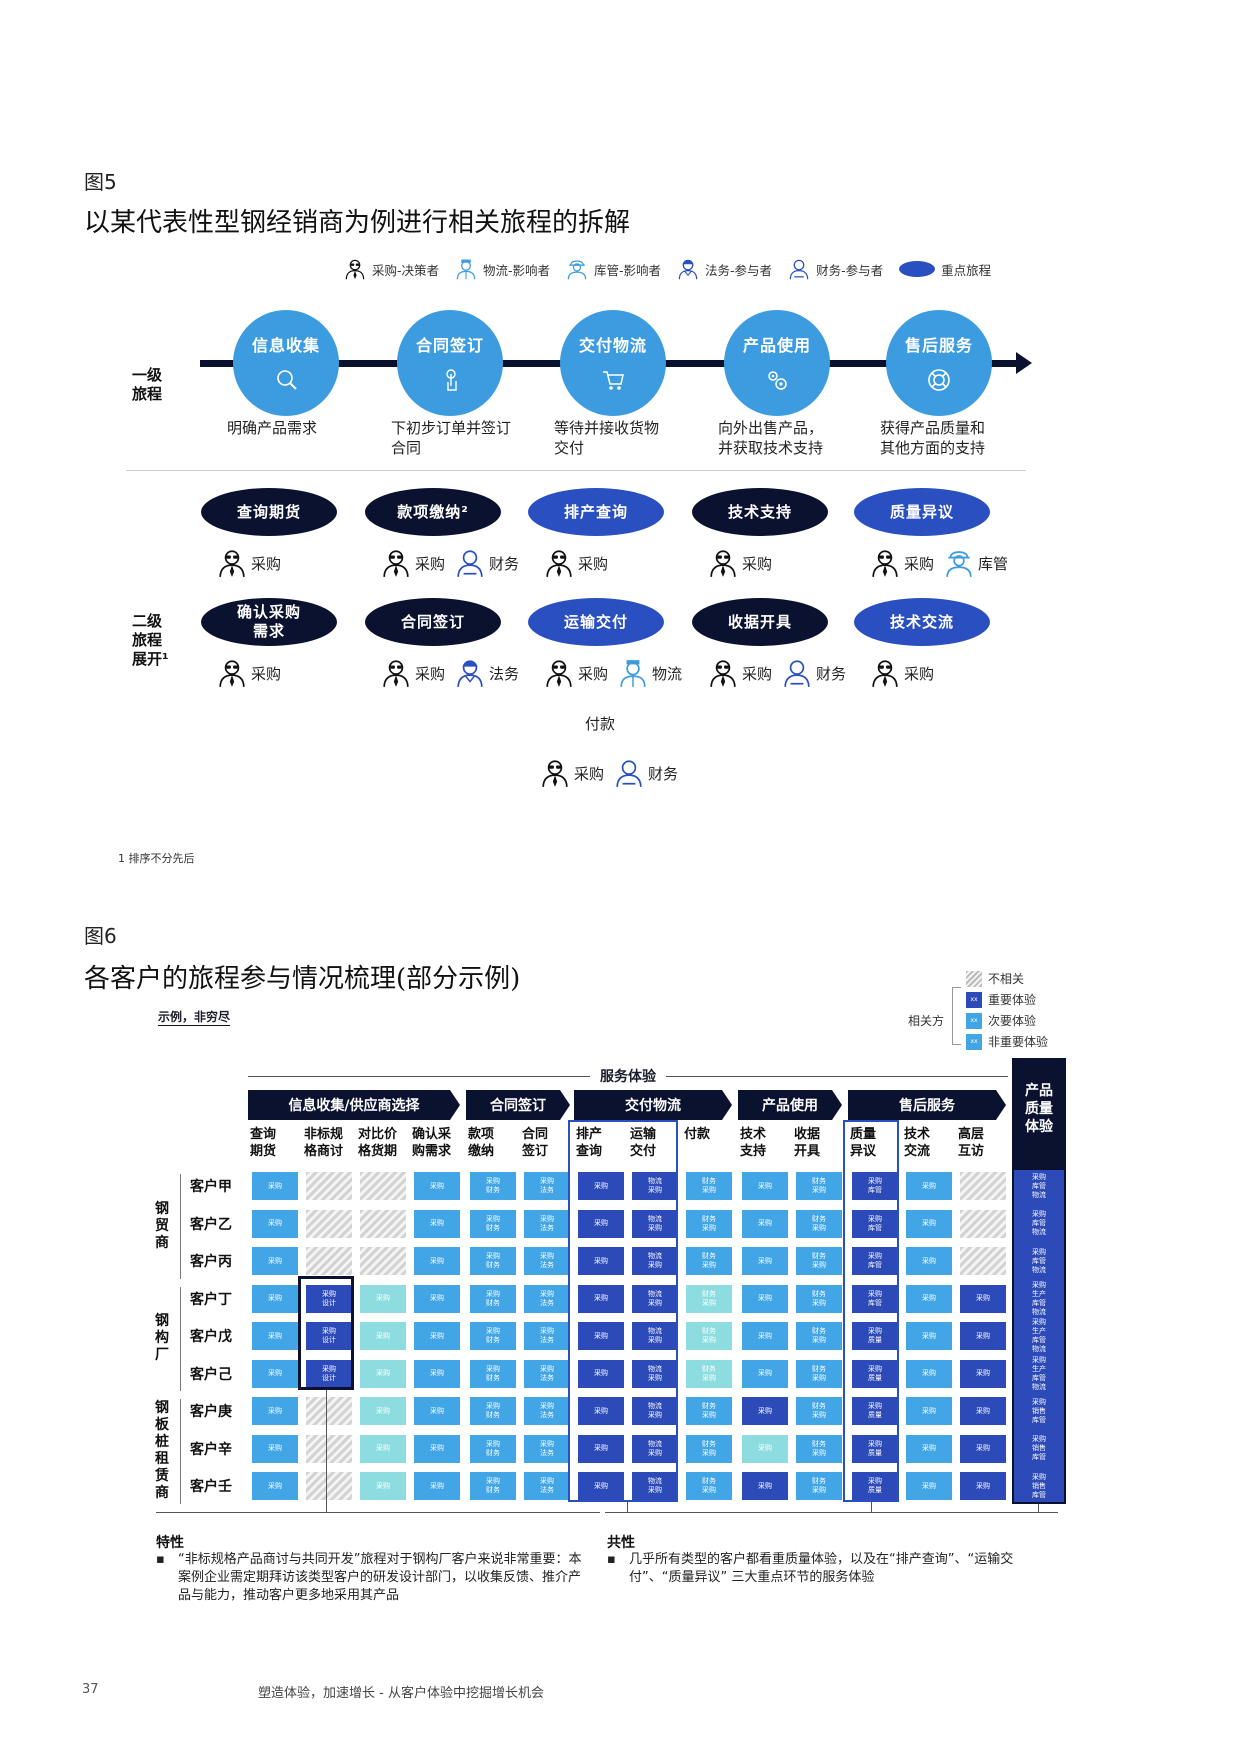 This screenshot has width=1240, height=1754. What do you see at coordinates (1039, 1411) in the screenshot?
I see `matrix-cell: 采购 销售 库管` at bounding box center [1039, 1411].